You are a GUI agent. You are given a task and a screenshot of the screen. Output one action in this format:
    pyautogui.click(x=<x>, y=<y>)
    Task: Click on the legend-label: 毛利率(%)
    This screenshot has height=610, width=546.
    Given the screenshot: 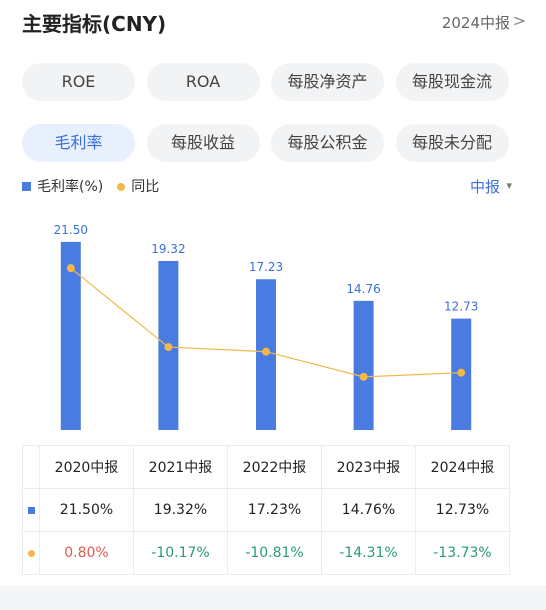 What is the action you would take?
    pyautogui.click(x=70, y=187)
    